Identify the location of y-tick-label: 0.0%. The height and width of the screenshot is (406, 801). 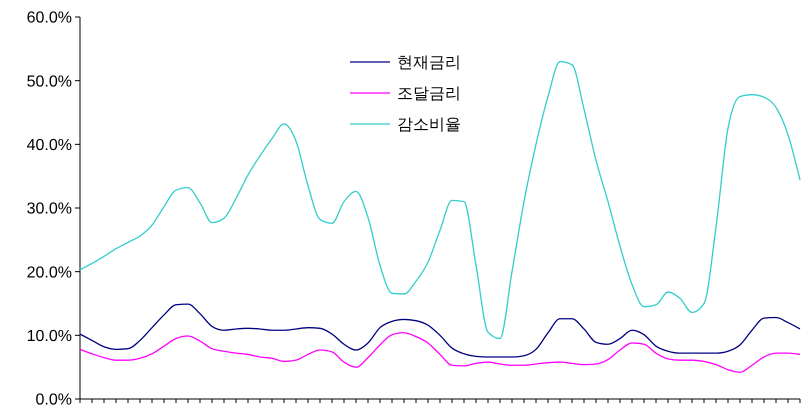
(54, 399).